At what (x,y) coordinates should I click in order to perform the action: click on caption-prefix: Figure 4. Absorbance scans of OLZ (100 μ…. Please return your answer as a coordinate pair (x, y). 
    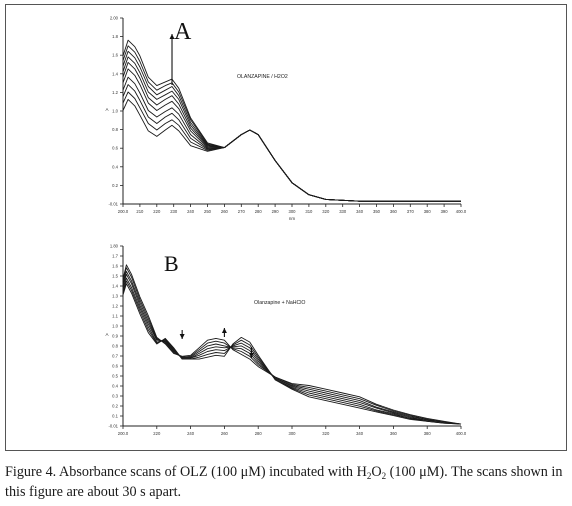
    Looking at the image, I should click on (186, 472).